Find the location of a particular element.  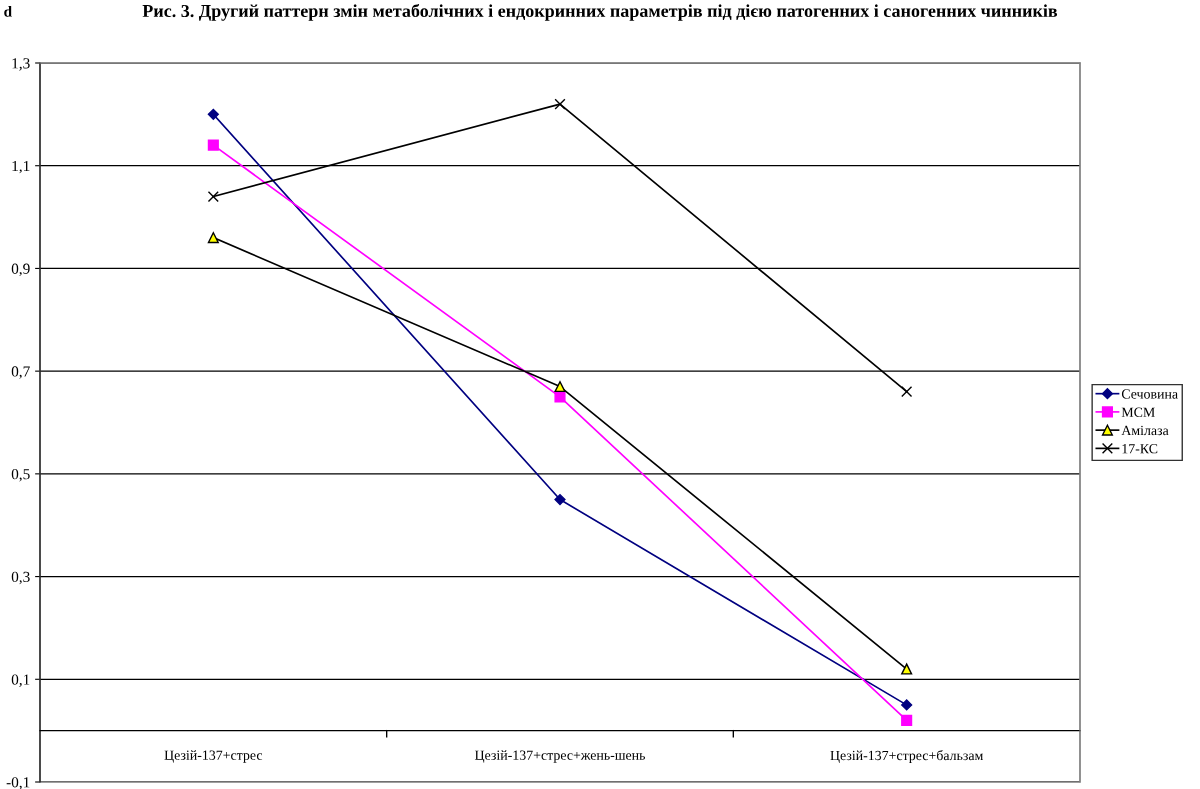

y-tick-label: 1,1 is located at coordinates (21, 167).